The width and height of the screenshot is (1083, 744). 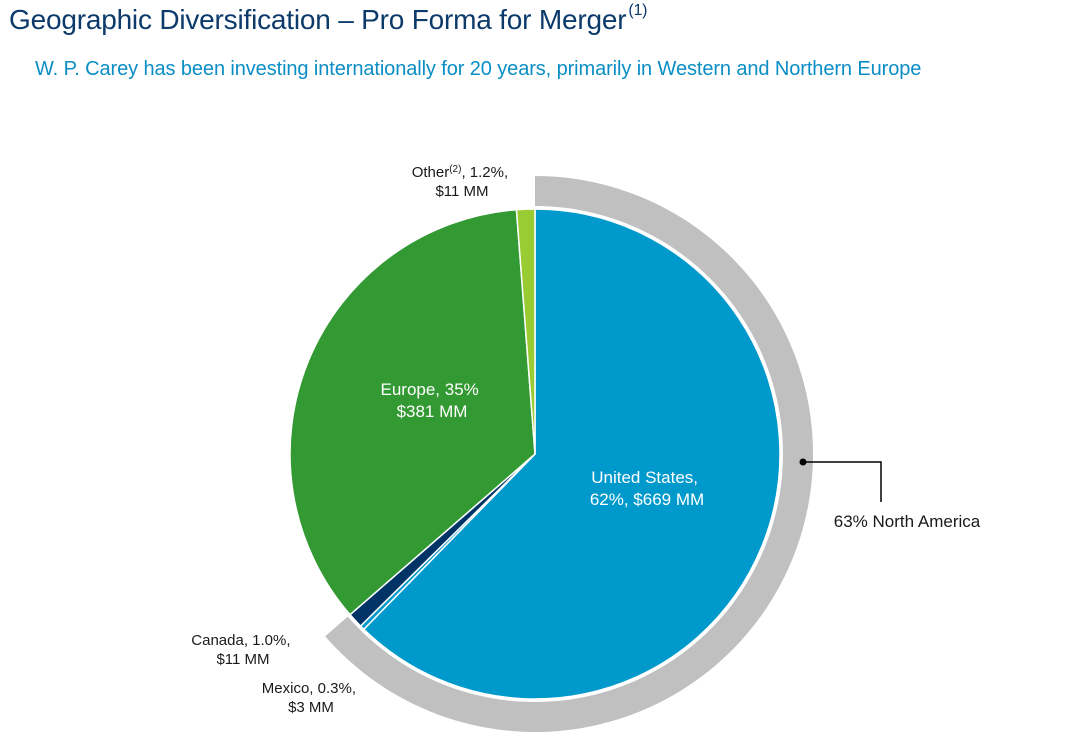 I want to click on label-north-america: 63% North America, so click(x=907, y=521).